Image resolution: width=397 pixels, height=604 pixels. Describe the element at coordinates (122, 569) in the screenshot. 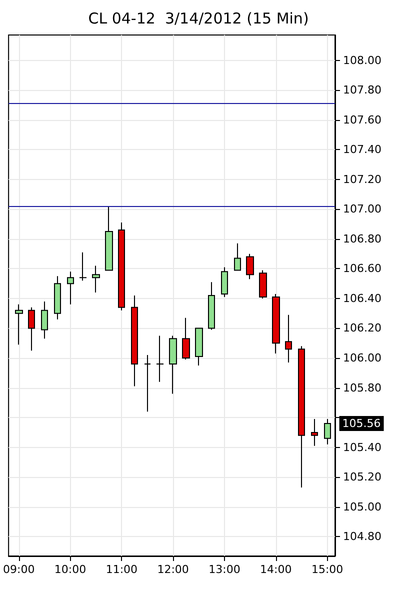

I see `x-tick-label: 11:00` at that location.